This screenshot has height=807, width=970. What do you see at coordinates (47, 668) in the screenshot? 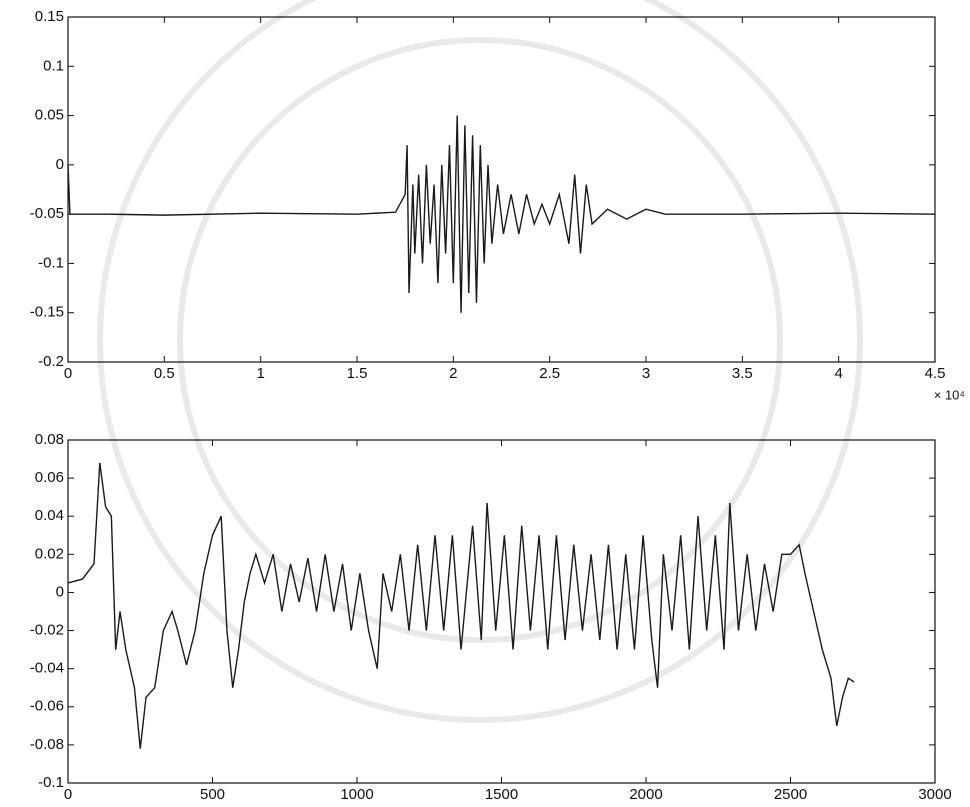
I see `y-tick-label: -0.04` at bounding box center [47, 668].